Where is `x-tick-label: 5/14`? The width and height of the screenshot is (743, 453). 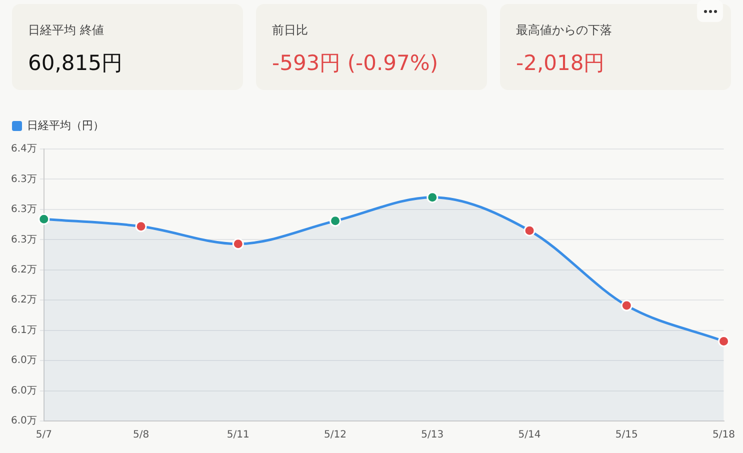
x-tick-label: 5/14 is located at coordinates (529, 435).